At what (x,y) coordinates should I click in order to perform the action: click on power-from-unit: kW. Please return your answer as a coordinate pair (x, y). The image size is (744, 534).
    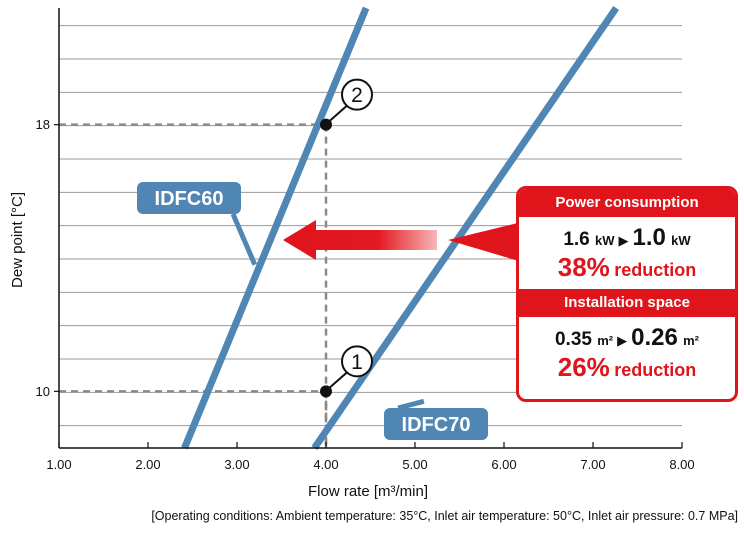
    Looking at the image, I should click on (605, 240).